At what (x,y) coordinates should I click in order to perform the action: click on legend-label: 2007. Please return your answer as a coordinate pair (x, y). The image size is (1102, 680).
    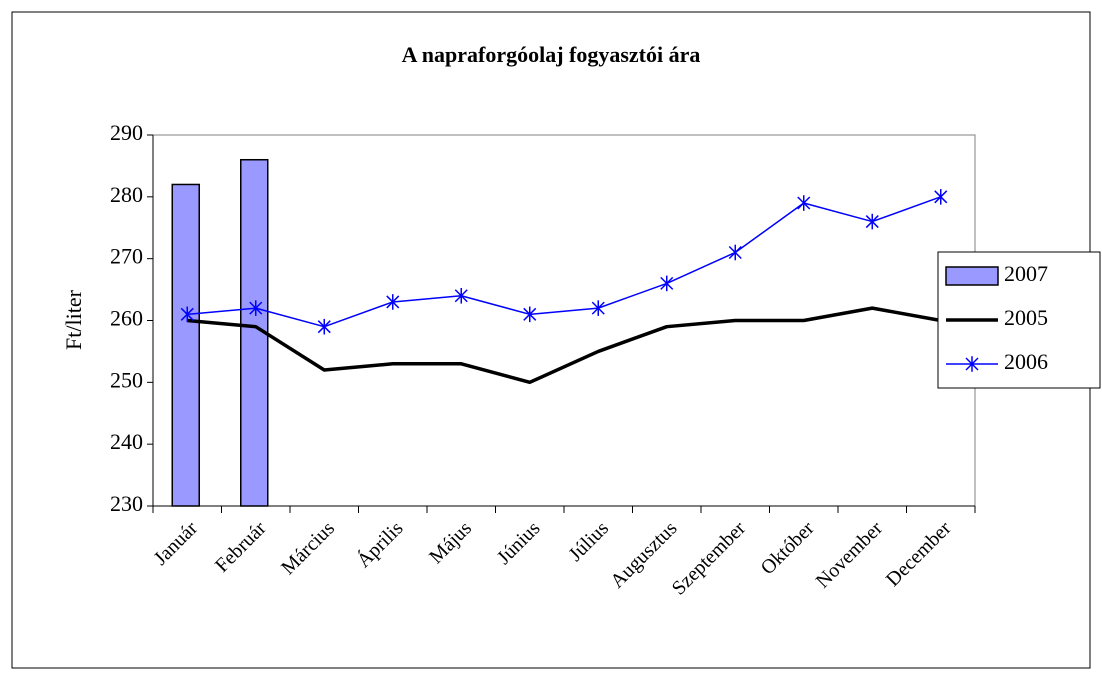
    Looking at the image, I should click on (1026, 273).